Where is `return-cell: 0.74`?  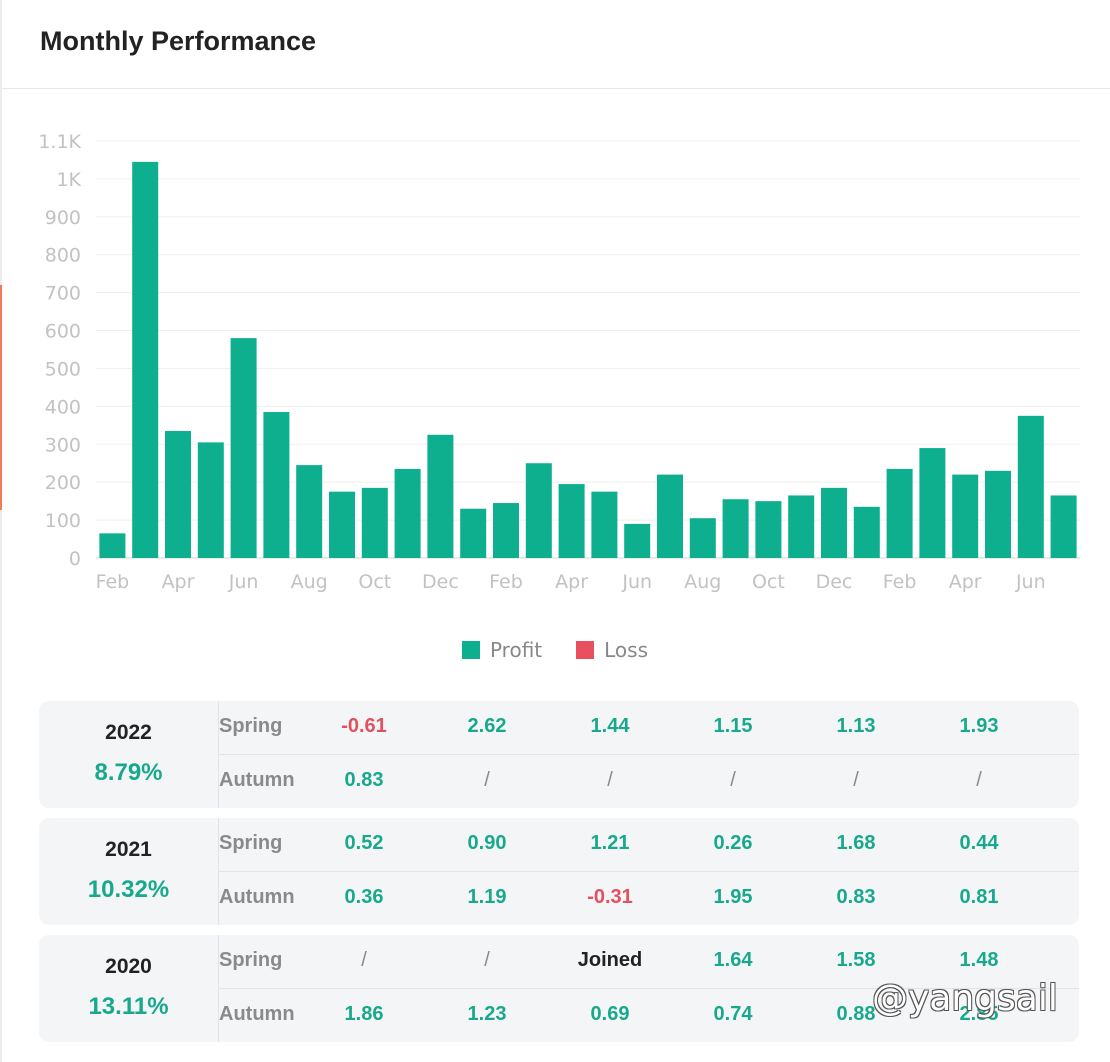
return-cell: 0.74 is located at coordinates (733, 1014).